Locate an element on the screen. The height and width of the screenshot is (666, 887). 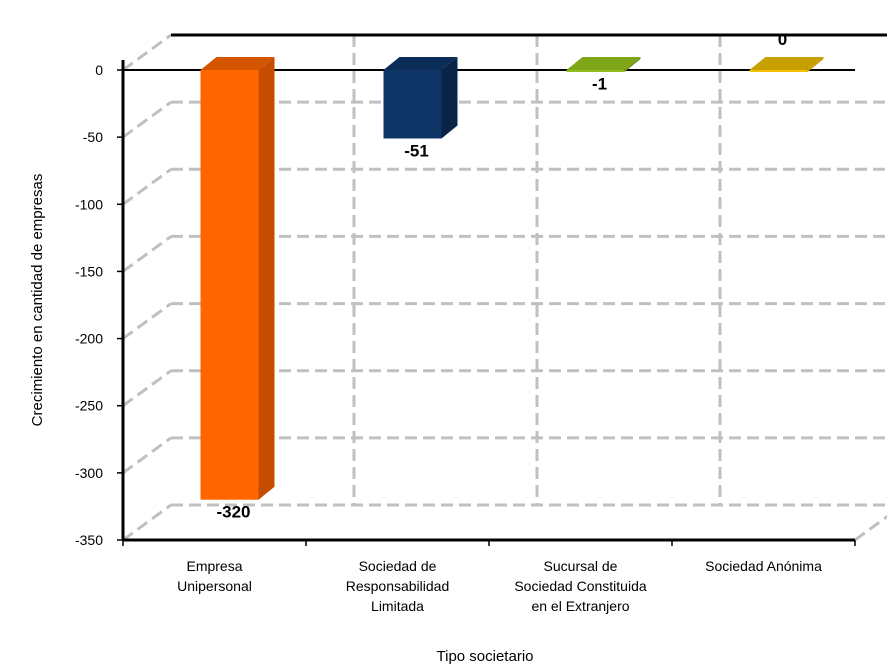
y-tick-label: -250 is located at coordinates (89, 406).